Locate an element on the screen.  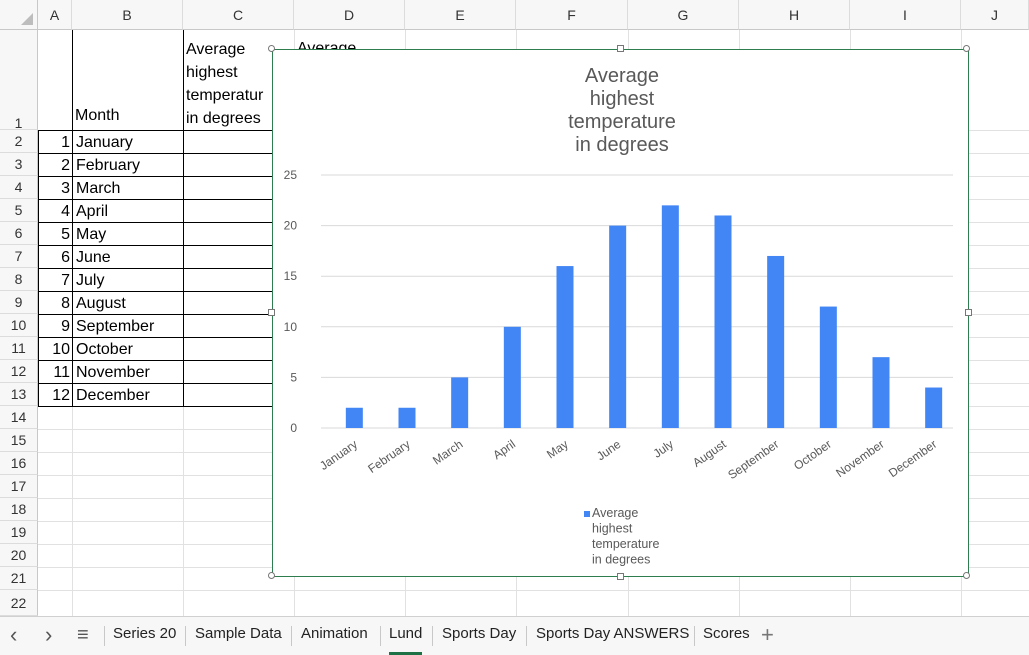
month-number-cell: 11 is located at coordinates (55, 372).